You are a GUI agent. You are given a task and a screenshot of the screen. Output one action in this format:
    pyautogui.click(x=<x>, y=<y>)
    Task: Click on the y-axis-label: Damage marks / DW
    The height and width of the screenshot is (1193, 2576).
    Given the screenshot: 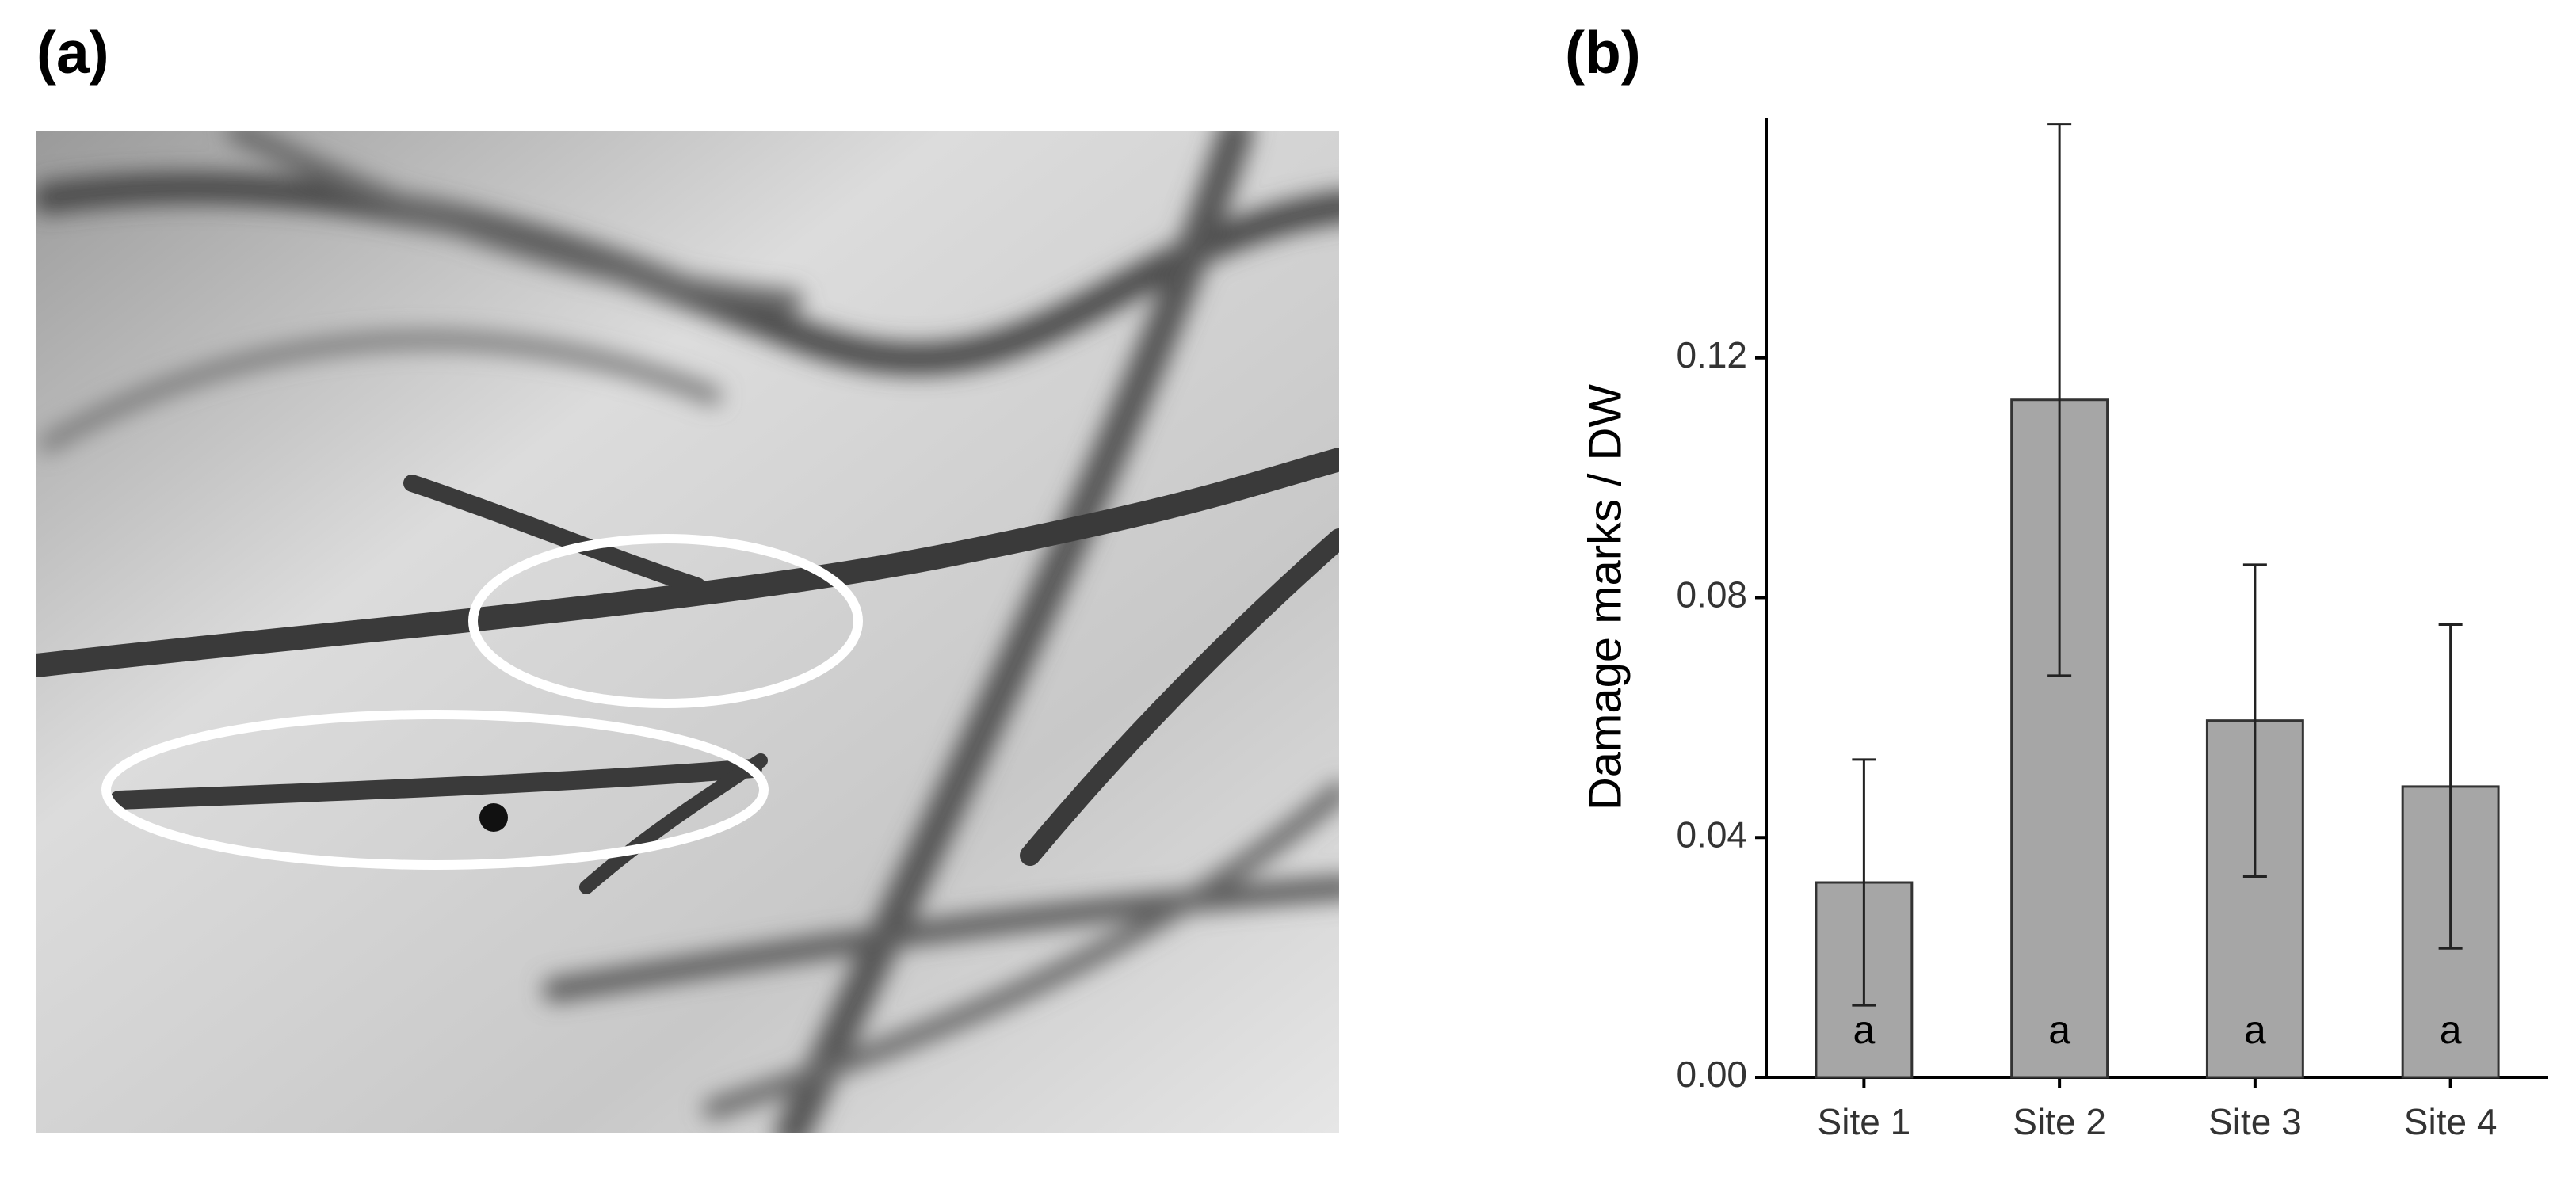 What is the action you would take?
    pyautogui.click(x=1605, y=597)
    